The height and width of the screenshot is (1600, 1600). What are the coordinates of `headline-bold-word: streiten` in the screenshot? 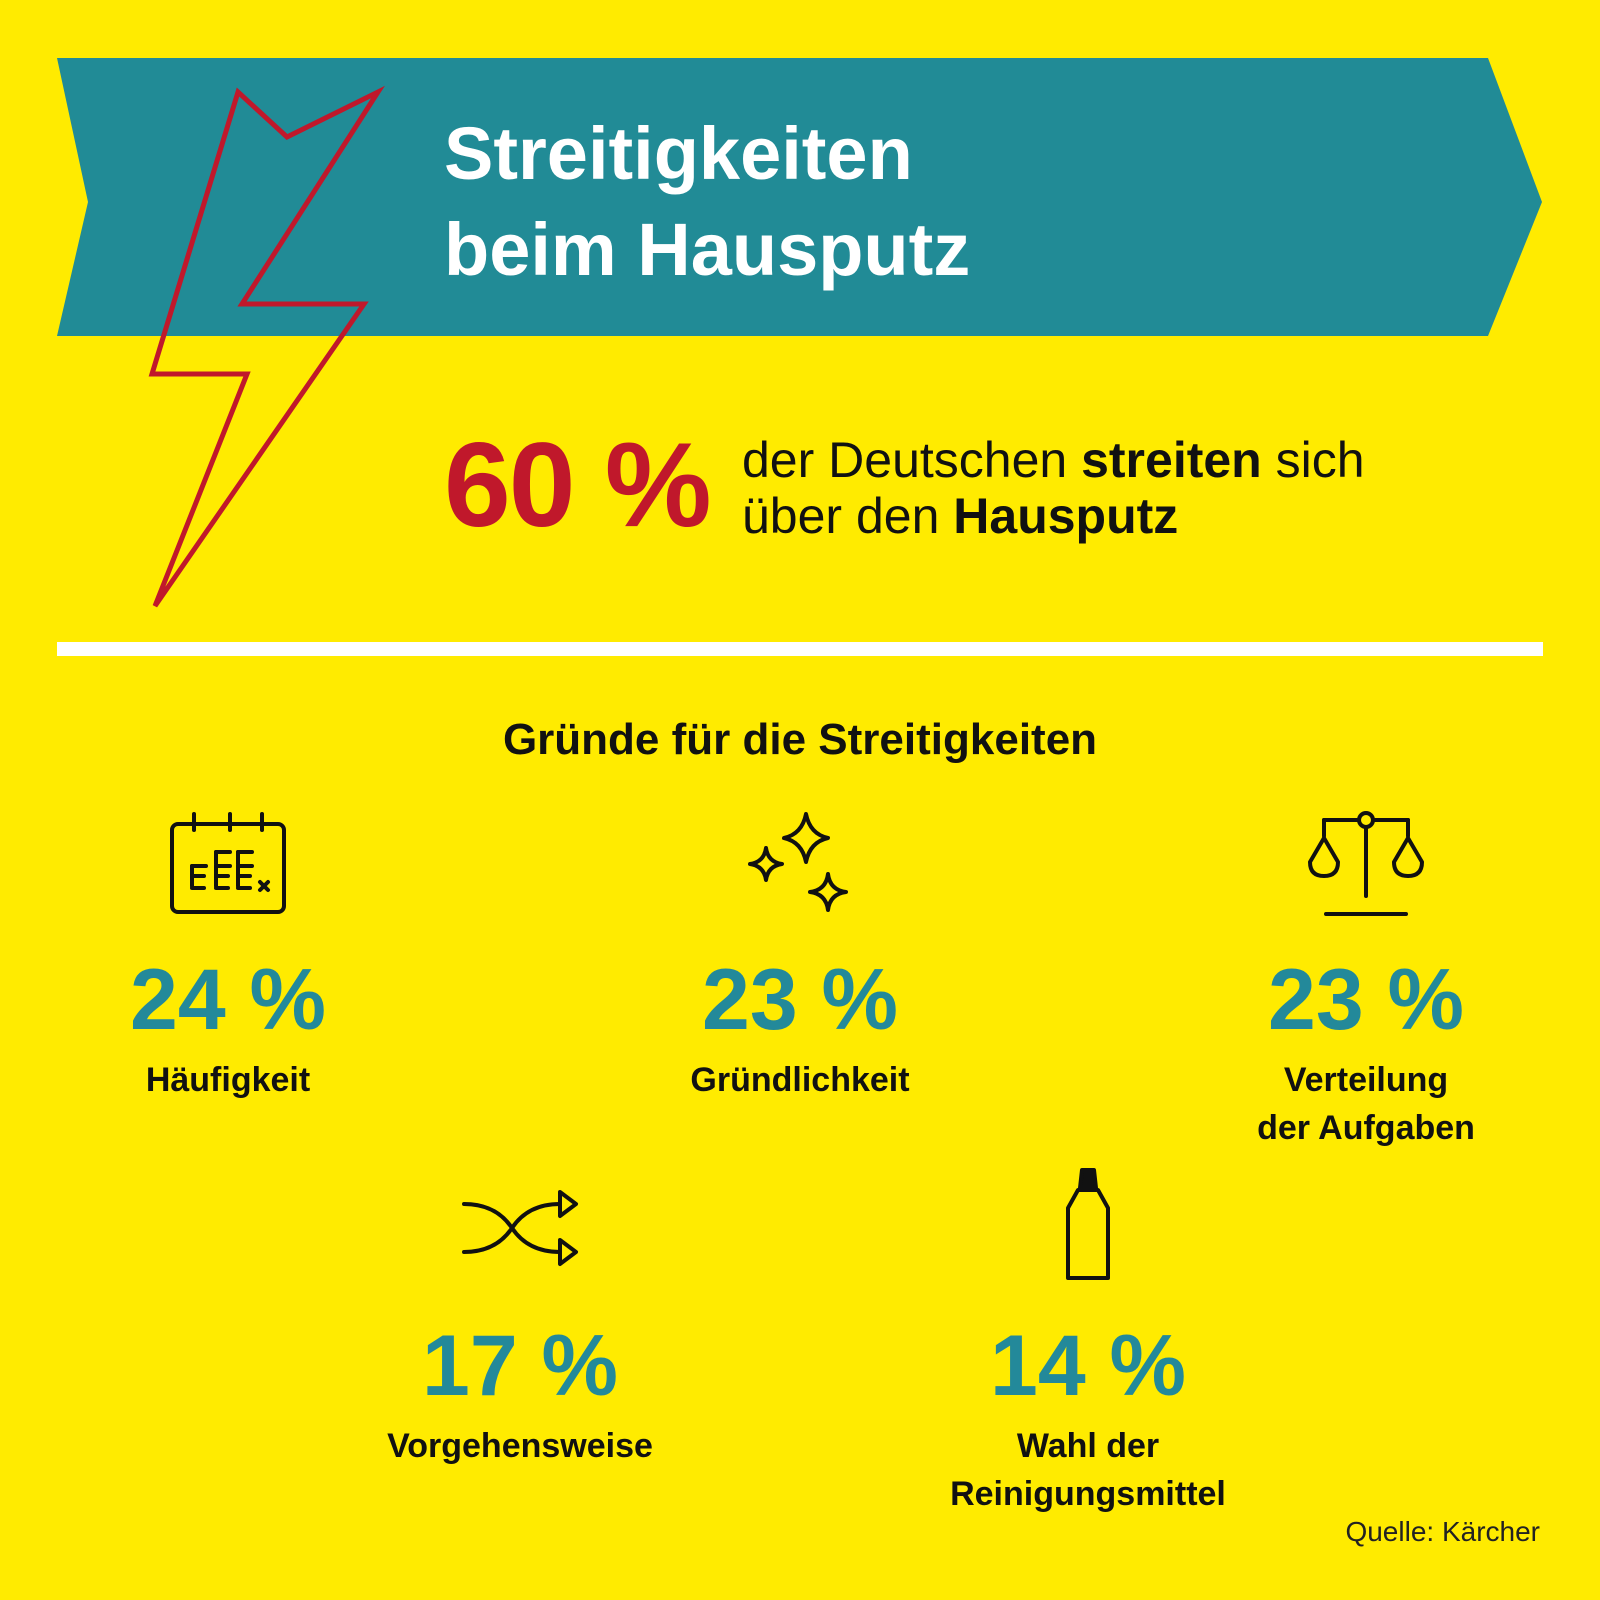 It's located at (1171, 460).